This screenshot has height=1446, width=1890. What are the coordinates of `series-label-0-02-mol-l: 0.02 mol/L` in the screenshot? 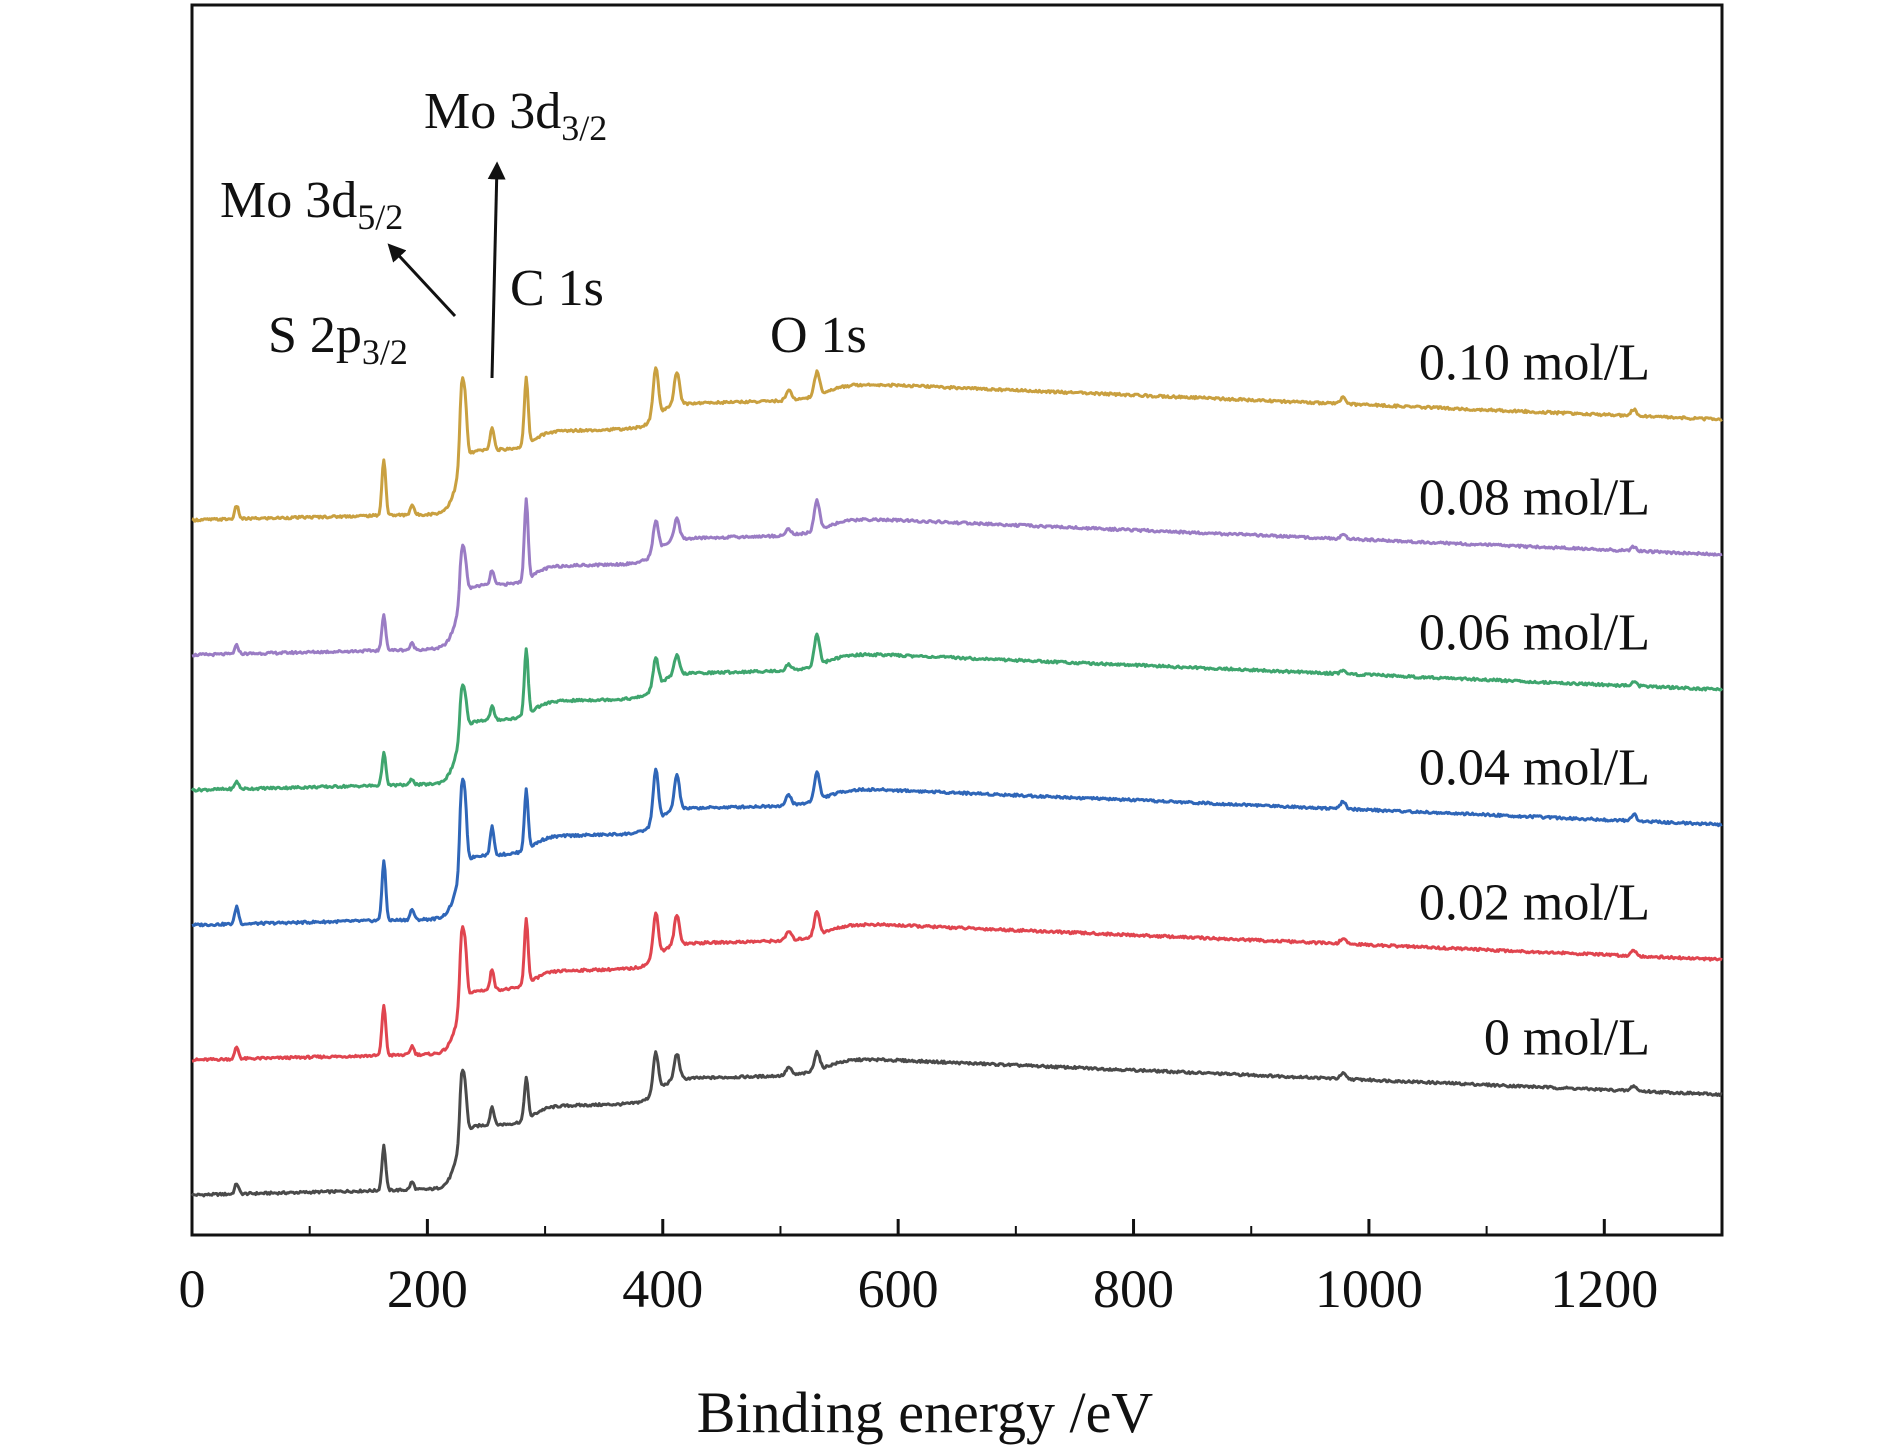 It's located at (1534, 903).